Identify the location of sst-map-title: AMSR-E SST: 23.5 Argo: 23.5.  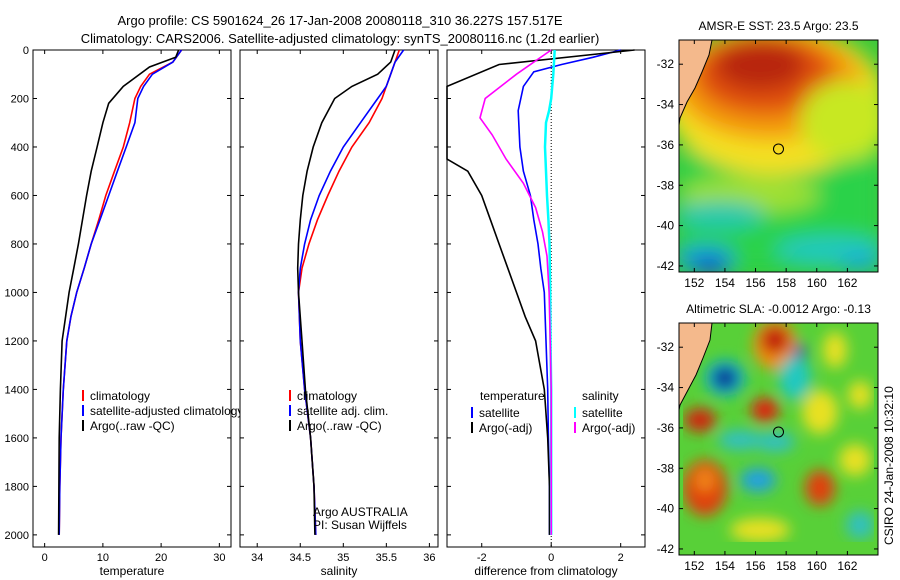
(778, 26).